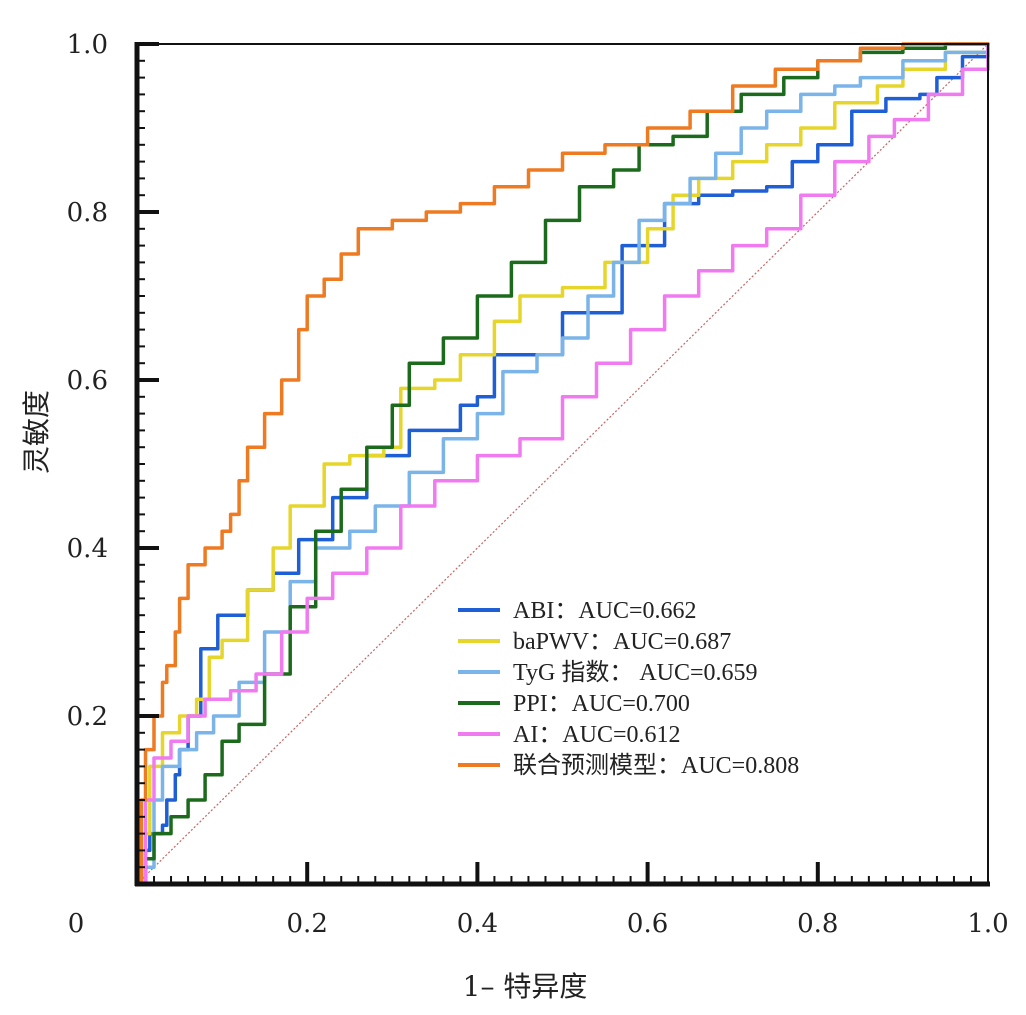  I want to click on legend-label-2: baPWV：AUC=0.687, so click(622, 642).